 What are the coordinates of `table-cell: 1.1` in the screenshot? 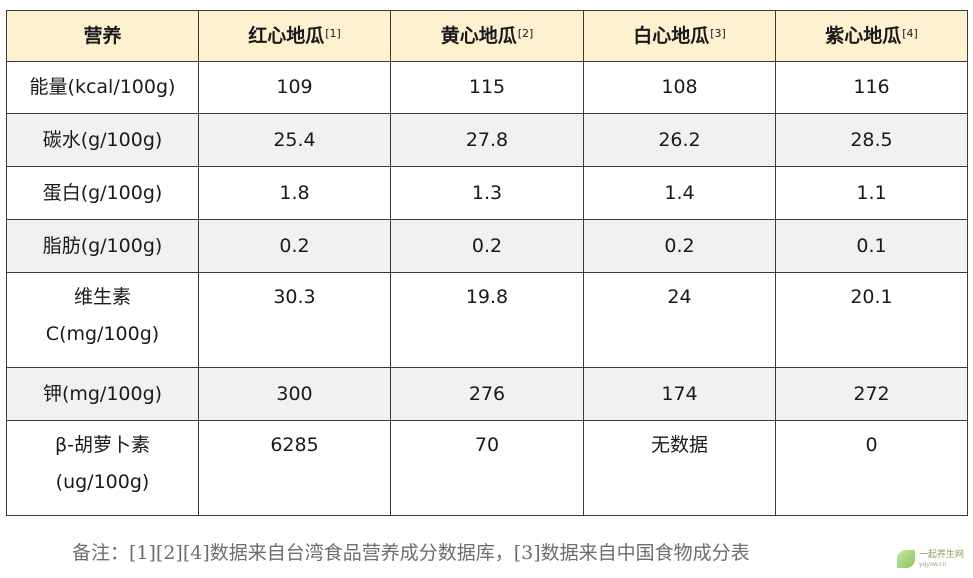 It's located at (871, 193).